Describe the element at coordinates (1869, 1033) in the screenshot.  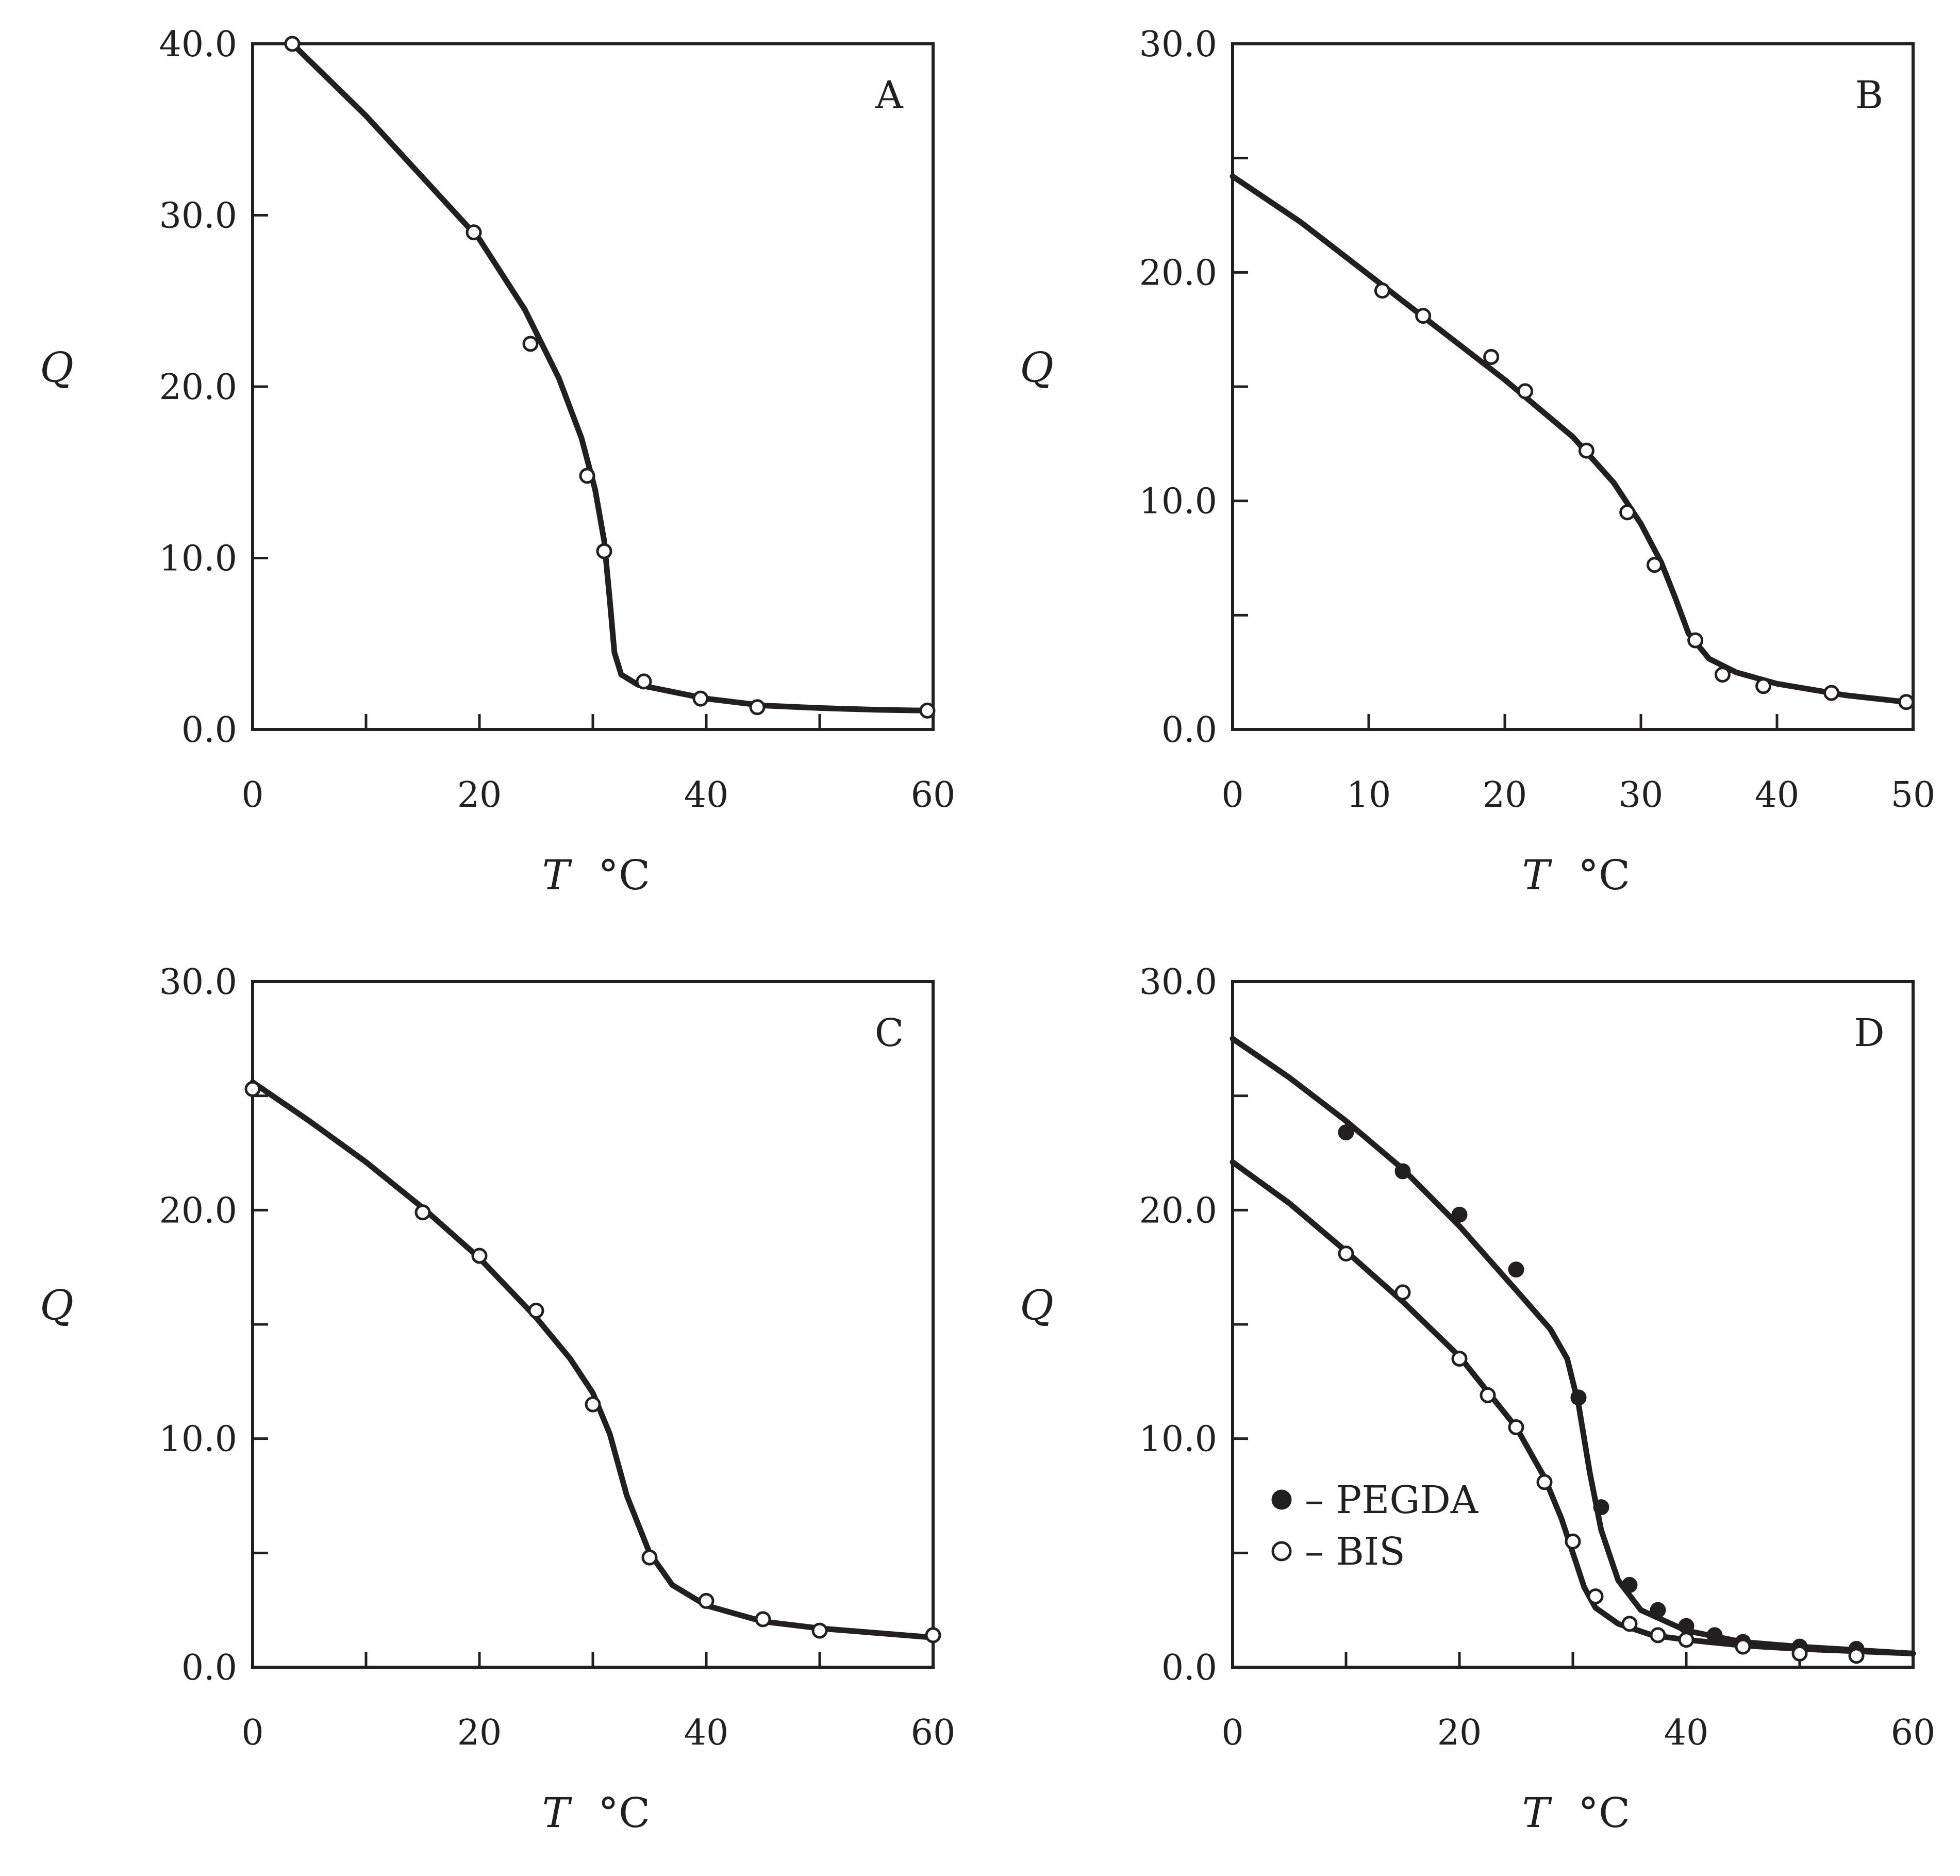
I see `panel-label-d: D` at that location.